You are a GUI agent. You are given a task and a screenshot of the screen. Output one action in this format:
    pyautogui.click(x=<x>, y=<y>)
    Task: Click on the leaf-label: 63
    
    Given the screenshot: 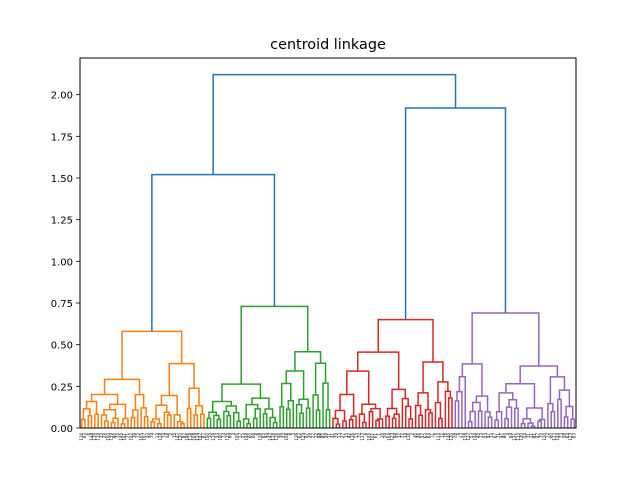 What is the action you would take?
    pyautogui.click(x=425, y=436)
    